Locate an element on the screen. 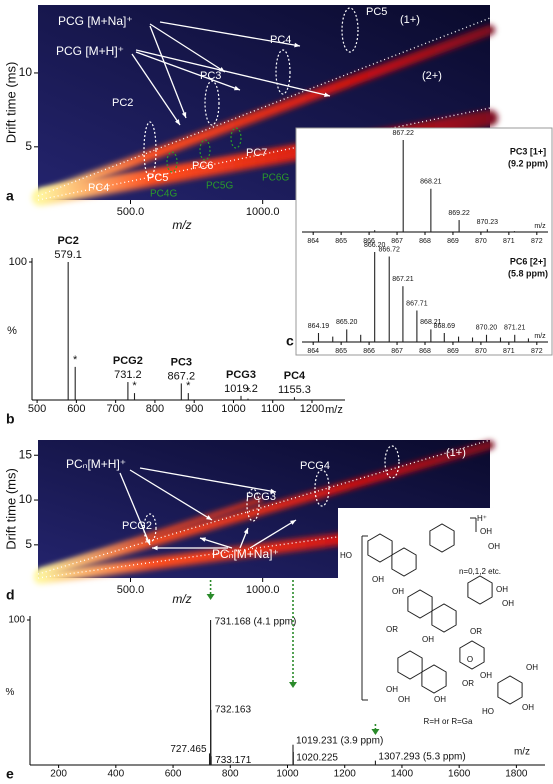 This screenshot has width=553, height=784. x-tick-label: 872 is located at coordinates (537, 351).